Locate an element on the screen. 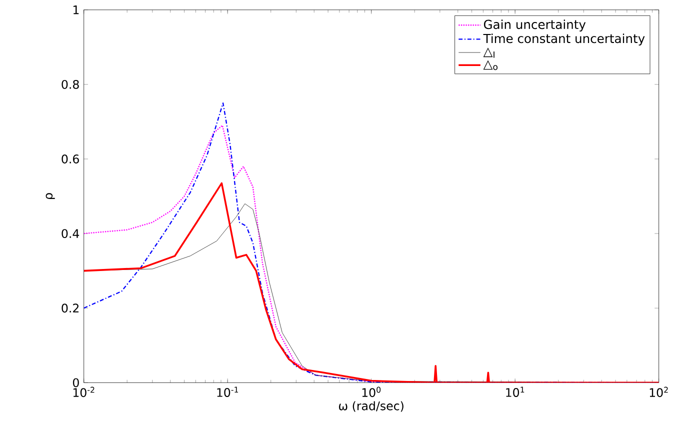 The height and width of the screenshot is (445, 673). legend-label: Time constant uncertainty is located at coordinates (564, 40).